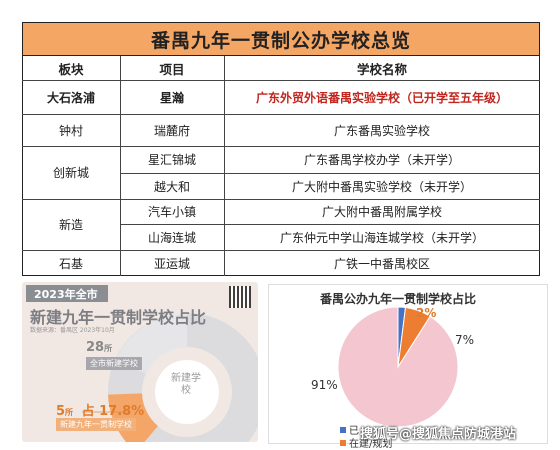  I want to click on pie-chart, so click(398, 367).